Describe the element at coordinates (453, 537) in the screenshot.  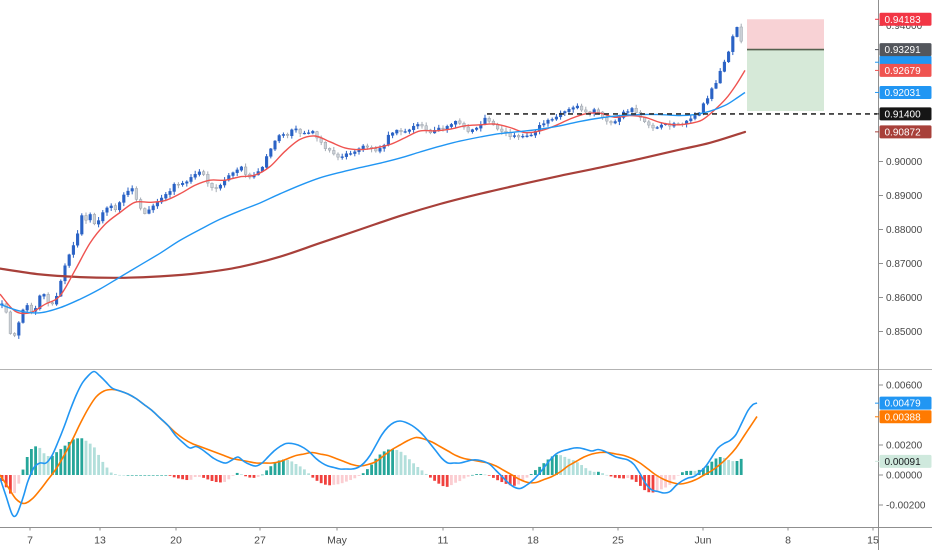
I see `time-axis: 7 13 20 27 May 11 18 25 Jun 8 15` at that location.